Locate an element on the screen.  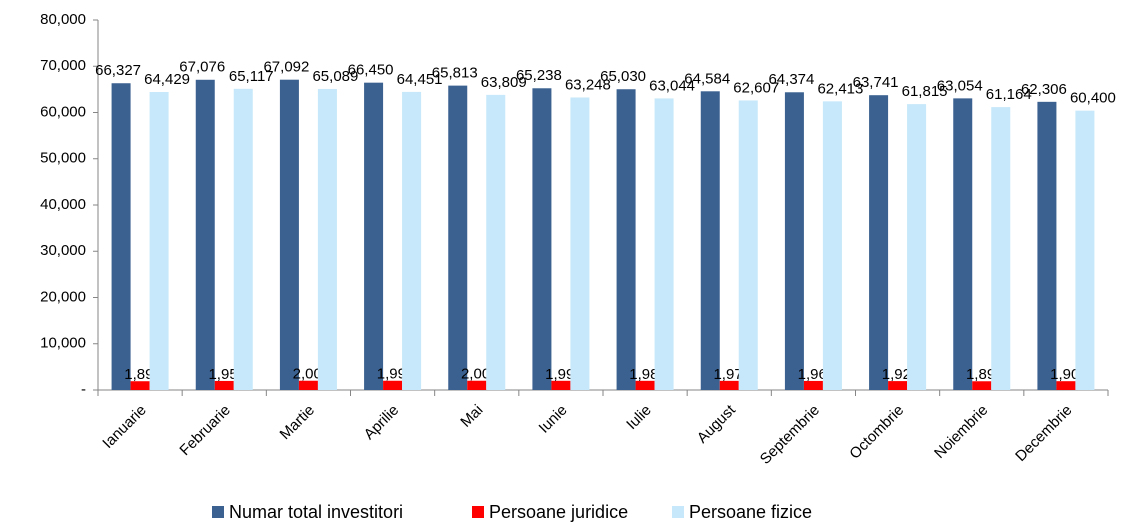
value-label: 64,584 is located at coordinates (707, 78).